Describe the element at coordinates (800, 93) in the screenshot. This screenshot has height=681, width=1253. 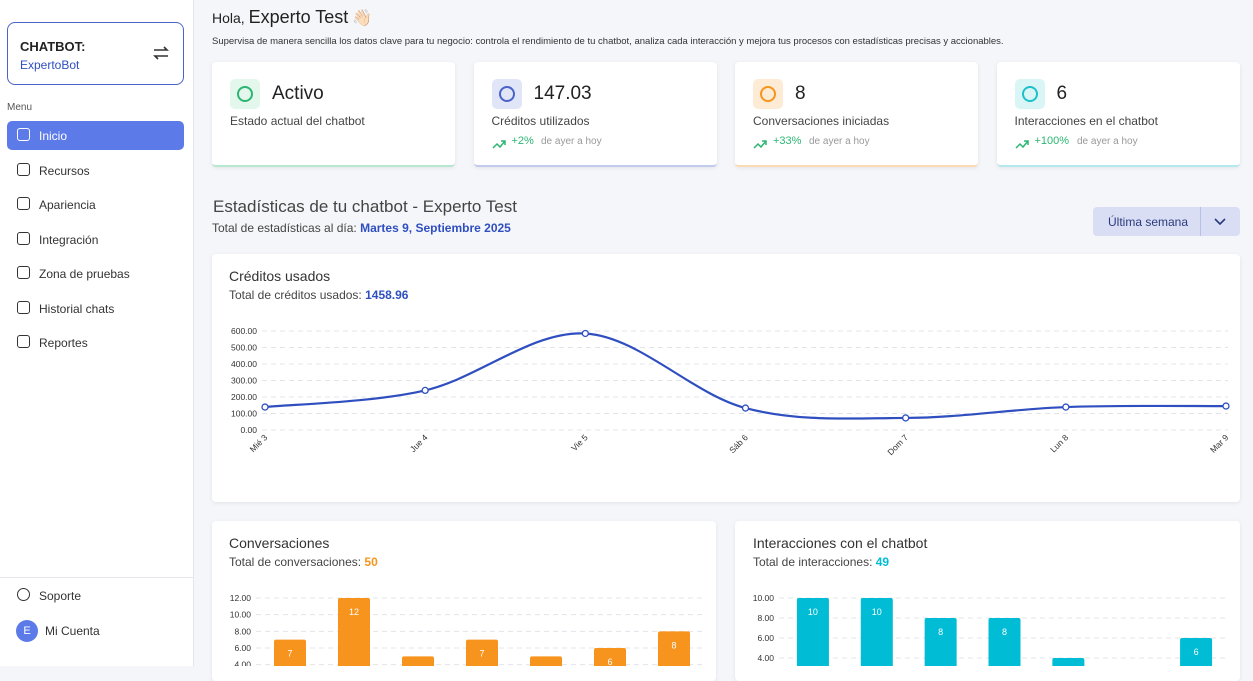
I see `card-value: 8` at that location.